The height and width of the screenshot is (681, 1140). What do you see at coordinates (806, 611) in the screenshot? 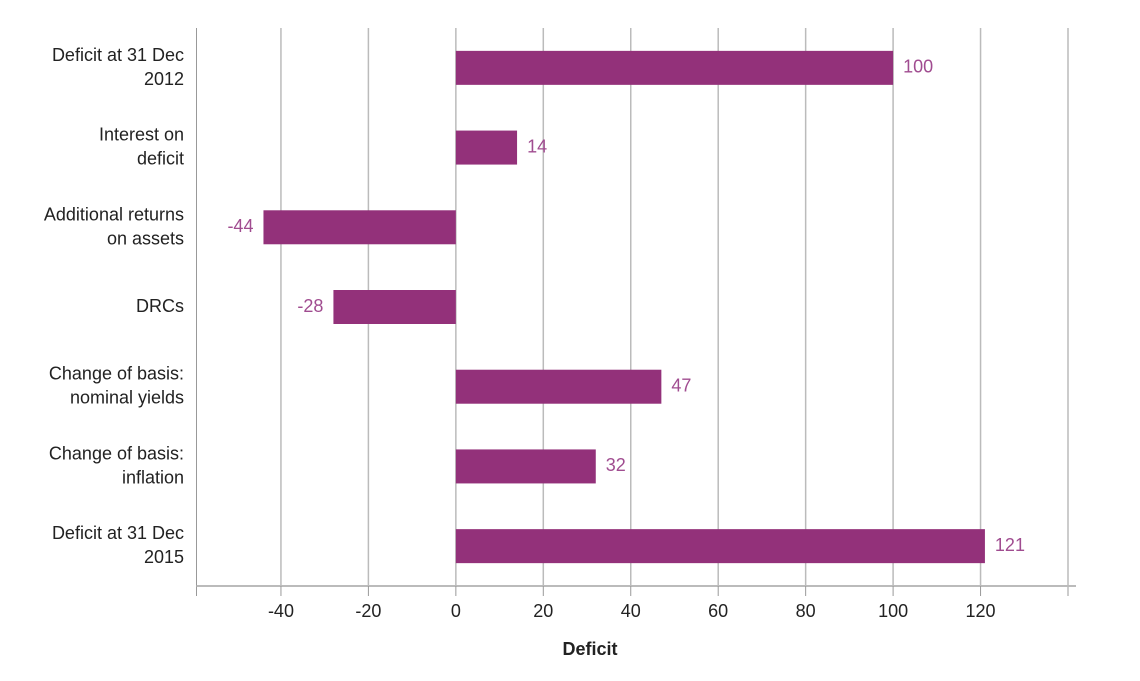
I see `x-tick-label: 80` at bounding box center [806, 611].